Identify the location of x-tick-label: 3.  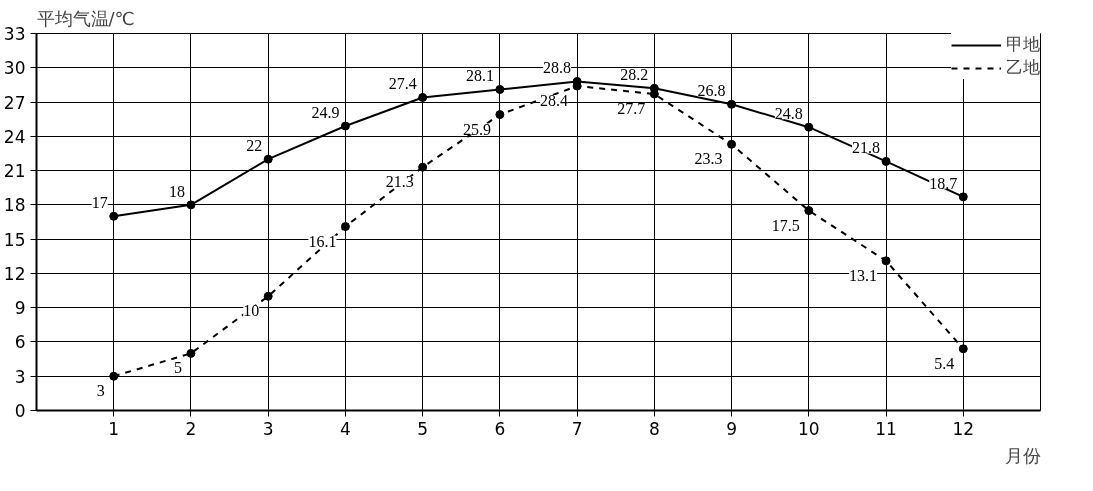
(268, 428).